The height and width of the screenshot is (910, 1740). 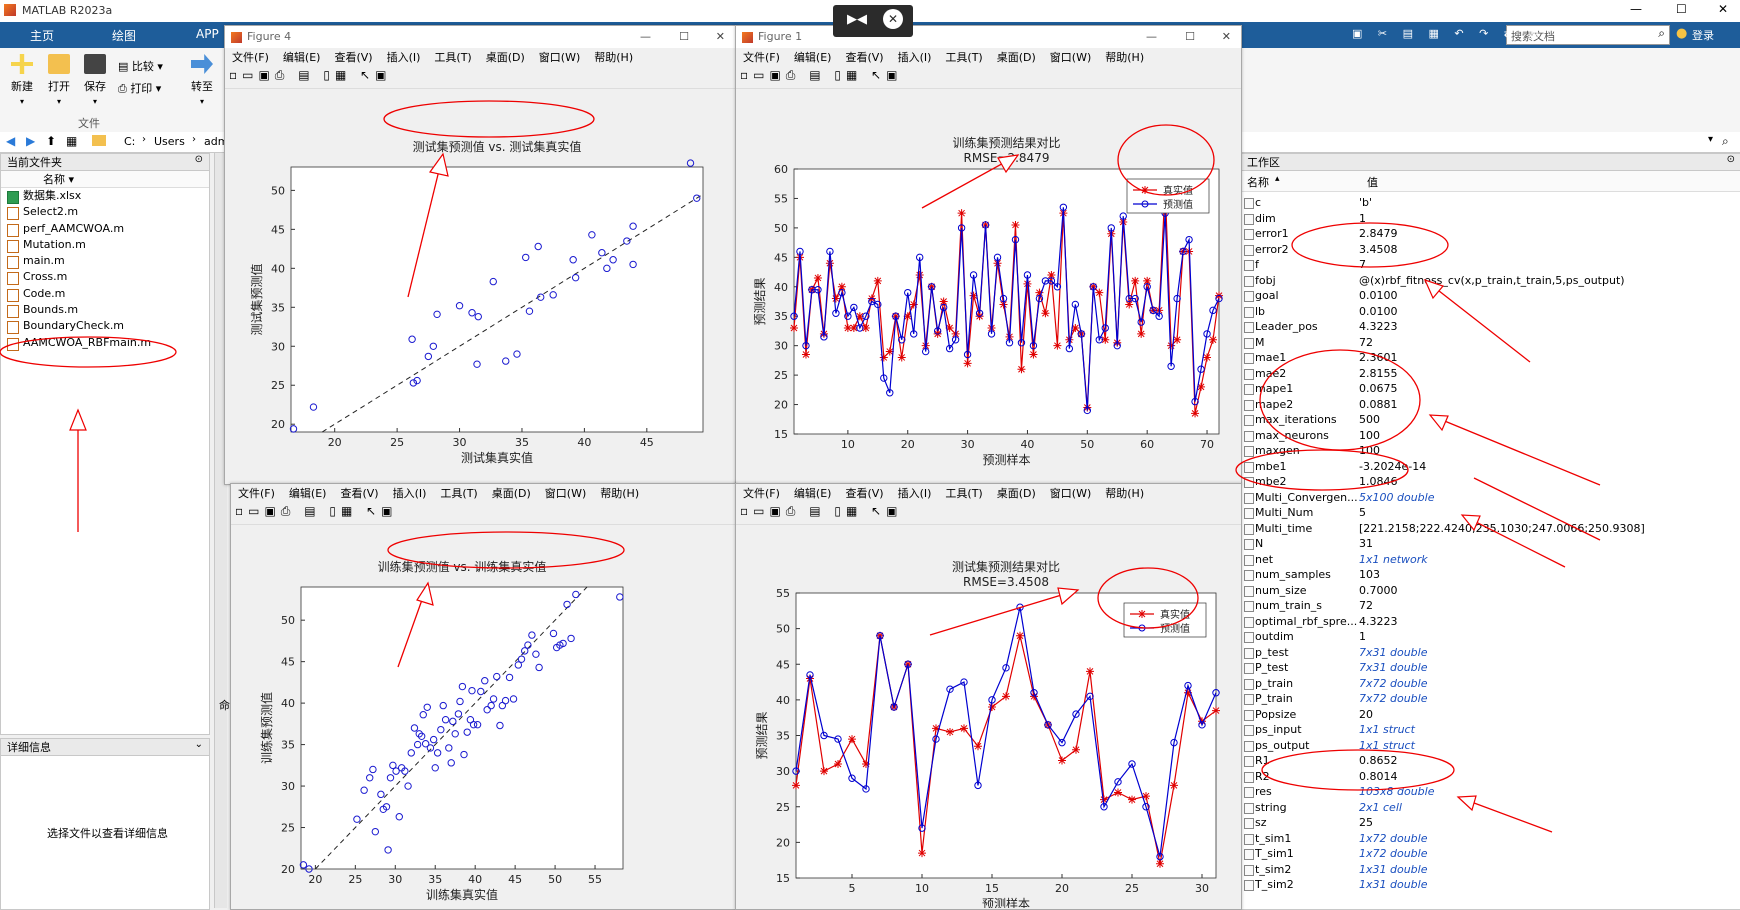 I want to click on workspace-variable-row: M 72, so click(x=1490, y=343).